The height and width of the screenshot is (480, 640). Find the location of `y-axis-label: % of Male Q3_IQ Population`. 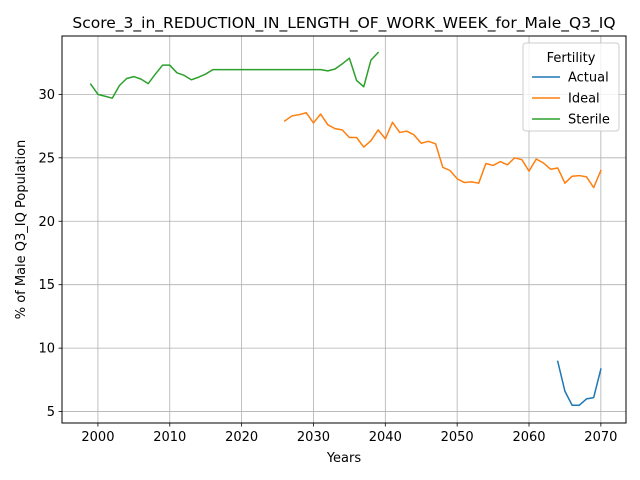

y-axis-label: % of Male Q3_IQ Population is located at coordinates (21, 230).